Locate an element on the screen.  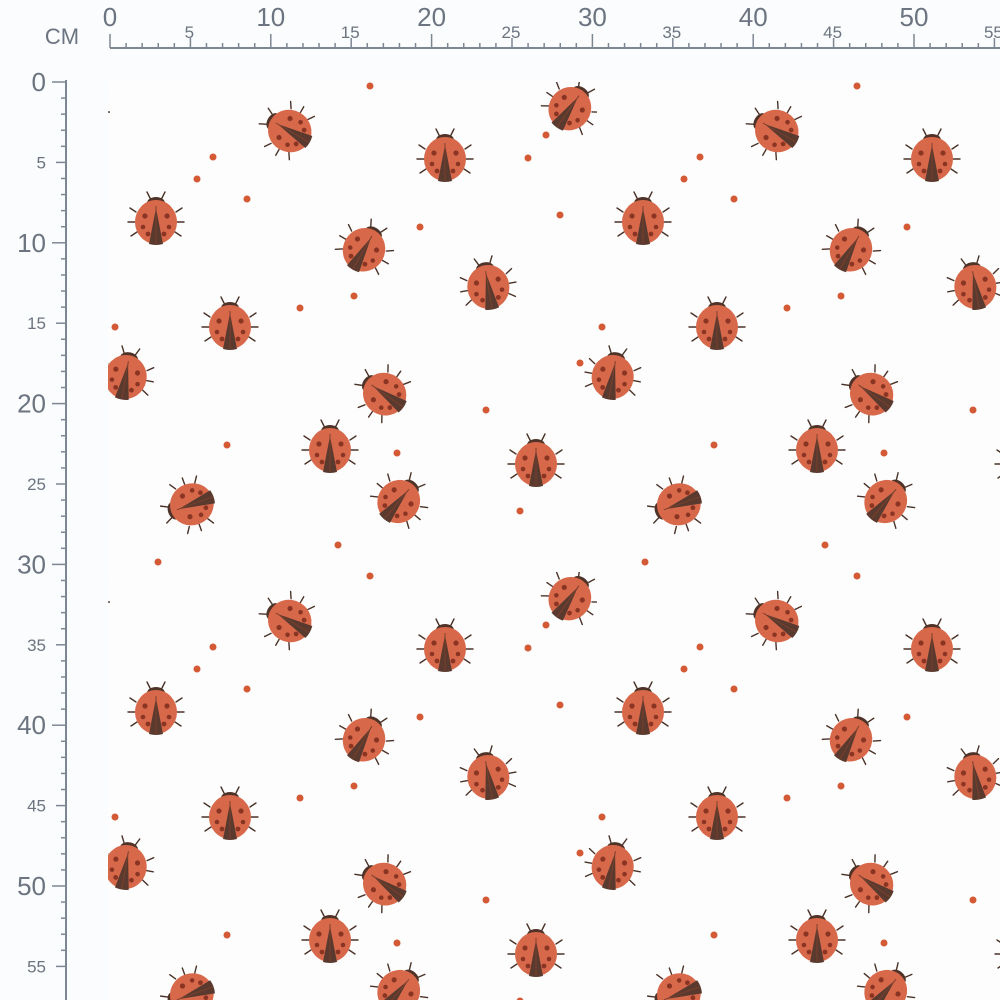
top-ruler-label: 20 is located at coordinates (431, 17).